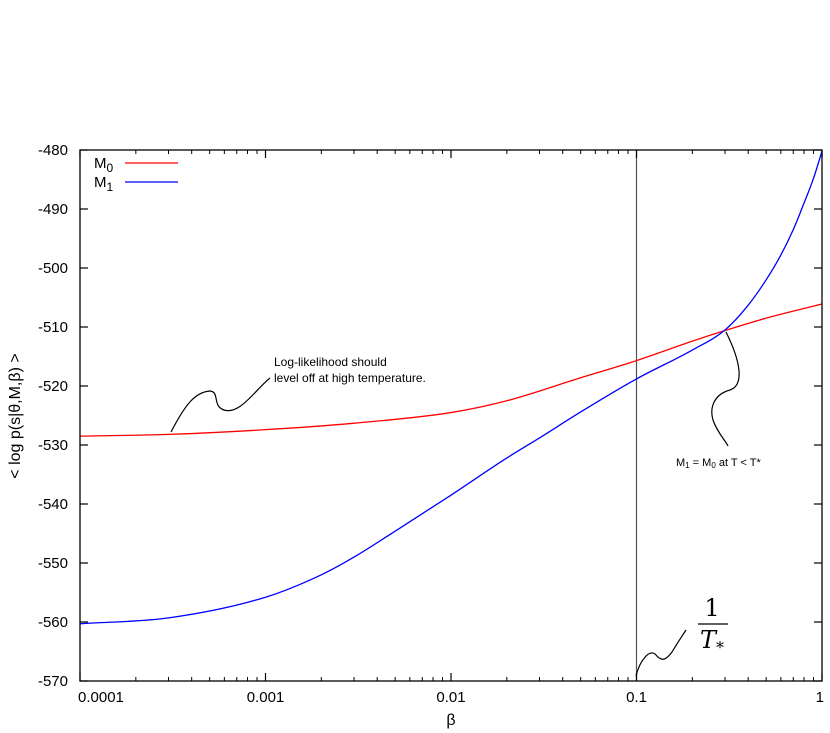 This screenshot has height=733, width=830. What do you see at coordinates (711, 608) in the screenshot?
I see `annotation-frac-numerator: 1` at bounding box center [711, 608].